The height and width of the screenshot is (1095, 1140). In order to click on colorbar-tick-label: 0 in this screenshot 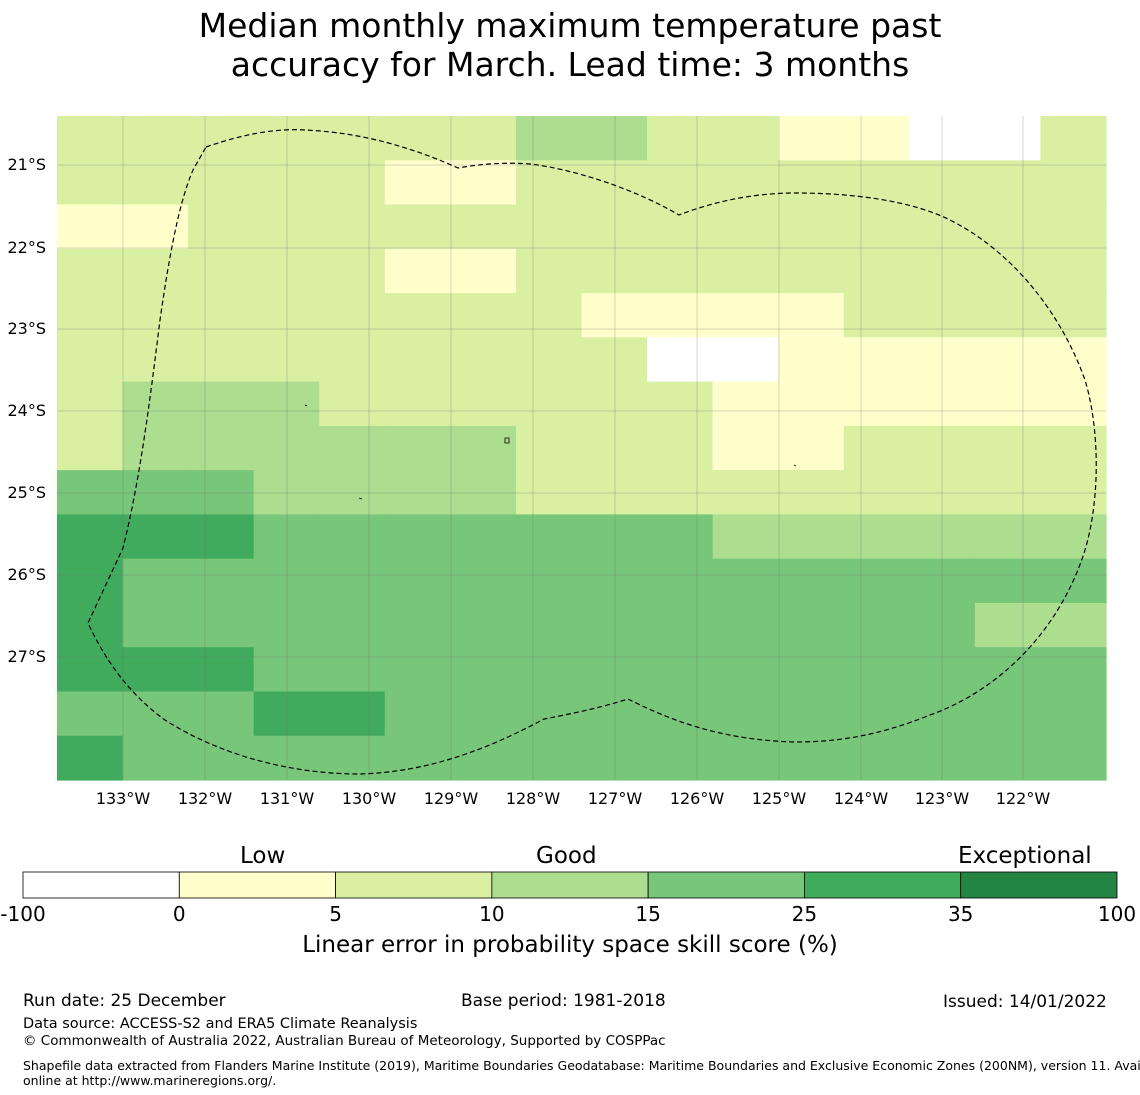, I will do `click(179, 914)`.